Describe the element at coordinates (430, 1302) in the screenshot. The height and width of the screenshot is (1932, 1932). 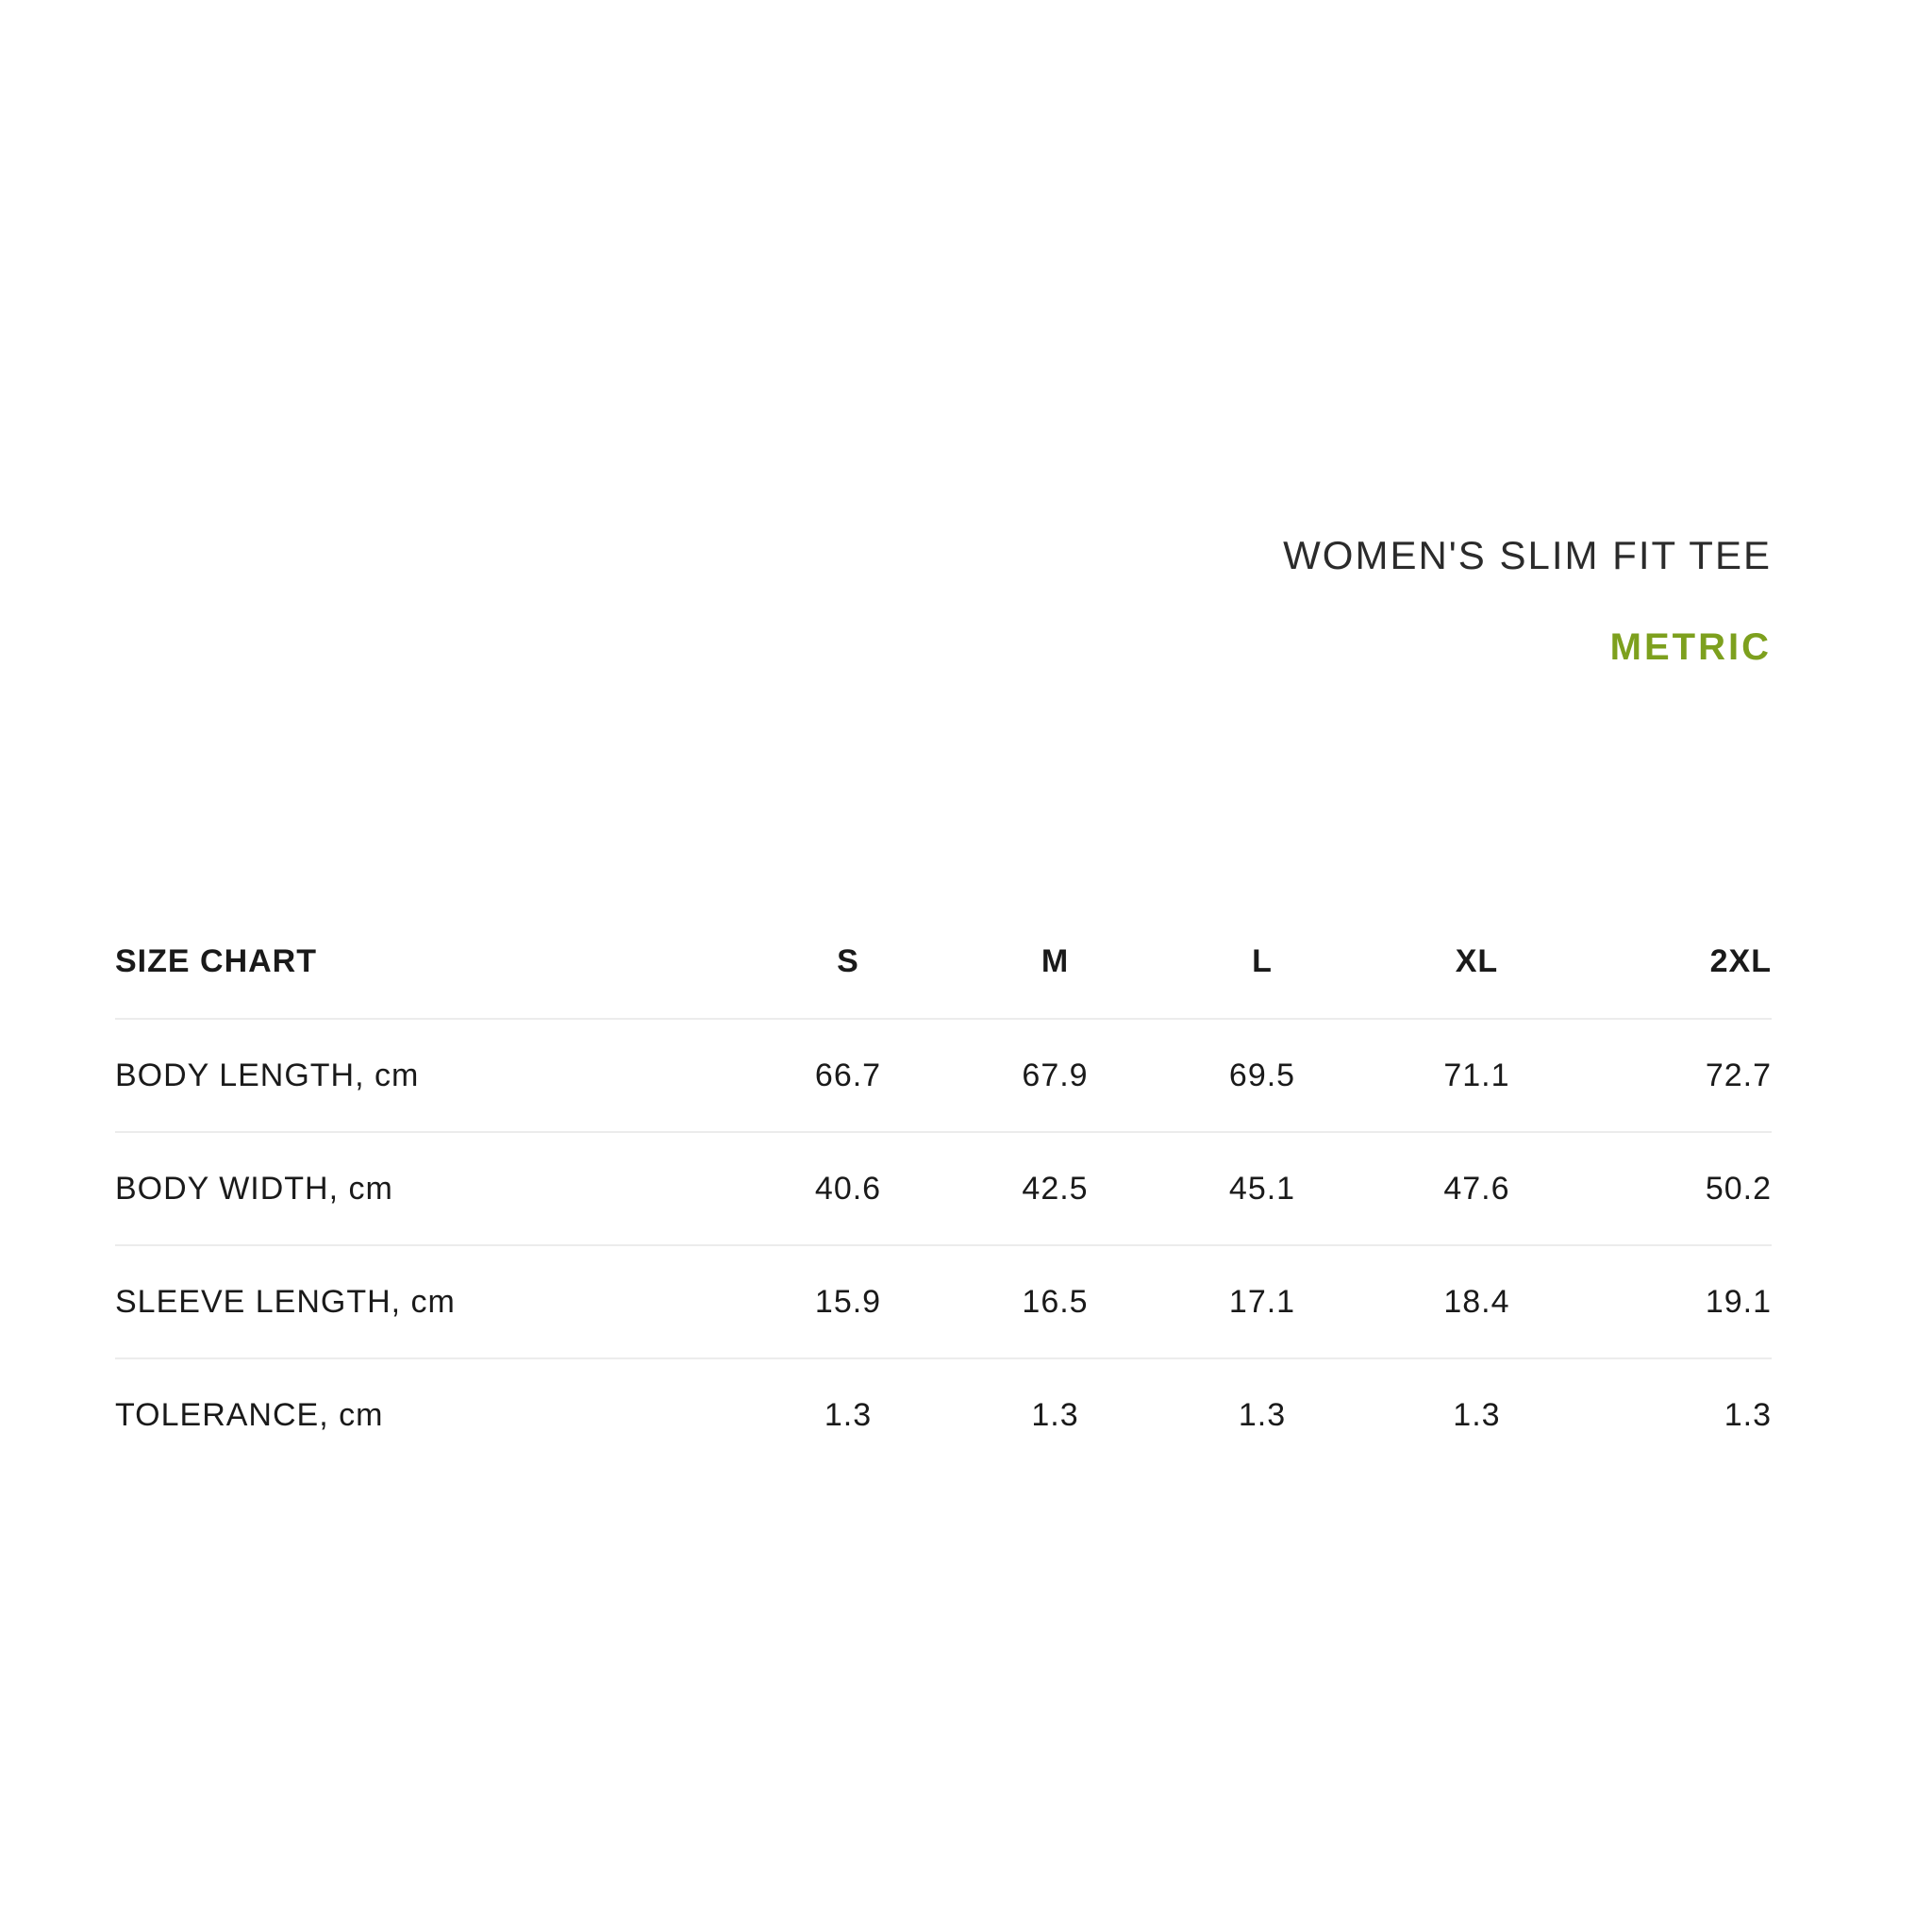
I see `row-label: SLEEVE LENGTH, cm` at that location.